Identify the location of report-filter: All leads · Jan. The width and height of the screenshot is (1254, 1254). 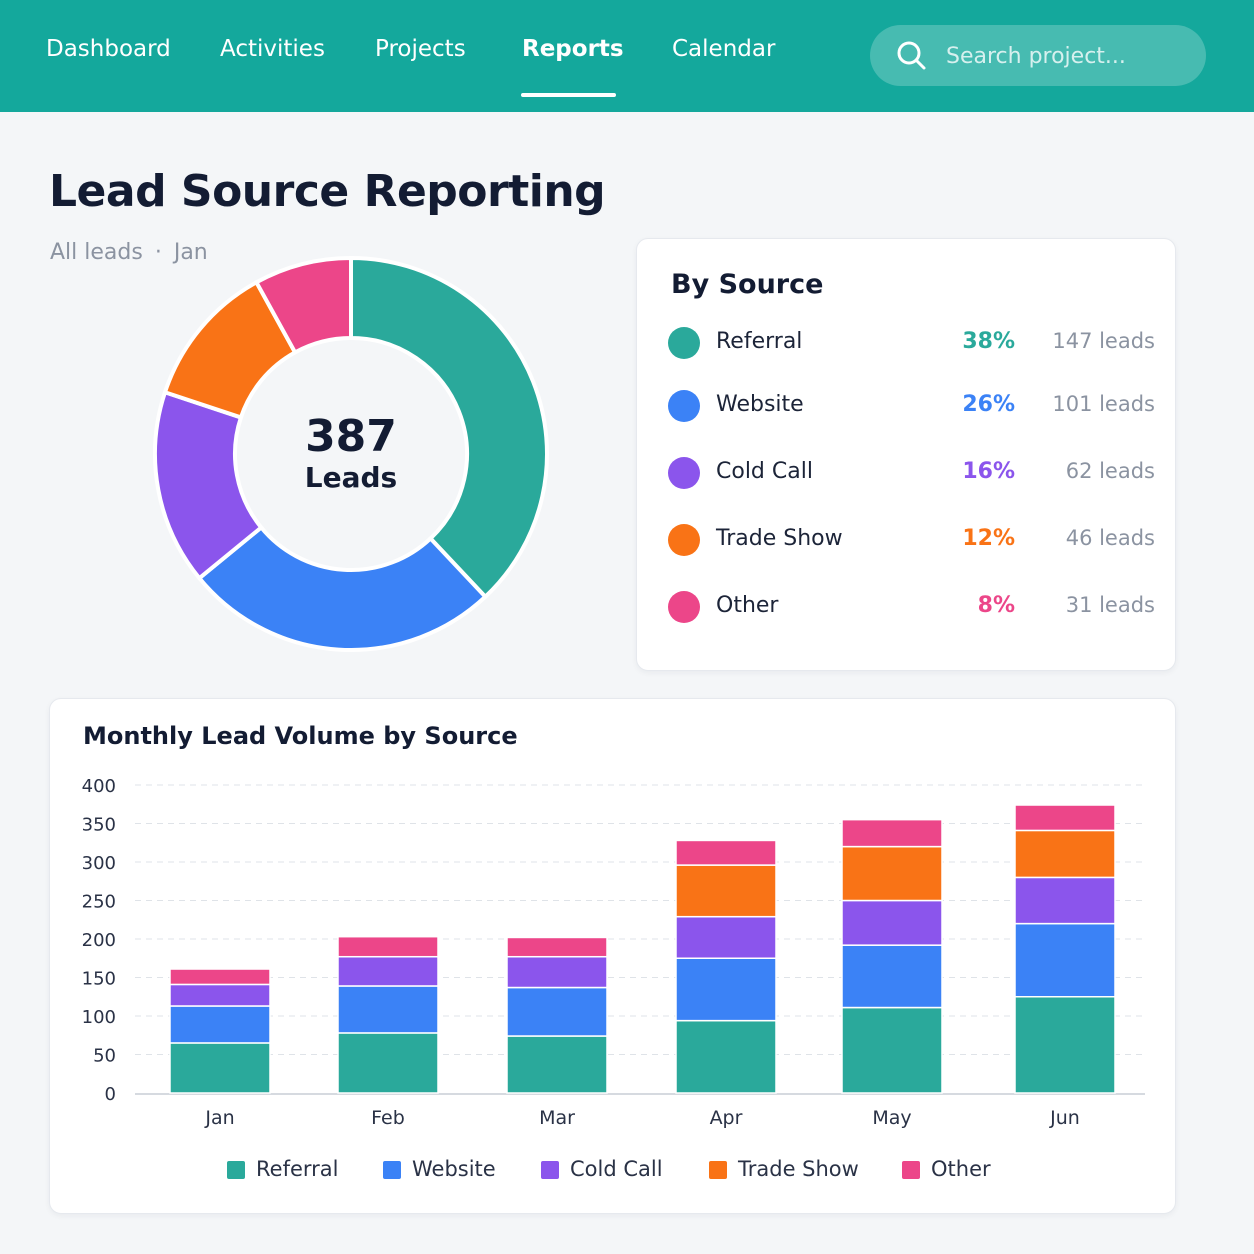
(129, 252).